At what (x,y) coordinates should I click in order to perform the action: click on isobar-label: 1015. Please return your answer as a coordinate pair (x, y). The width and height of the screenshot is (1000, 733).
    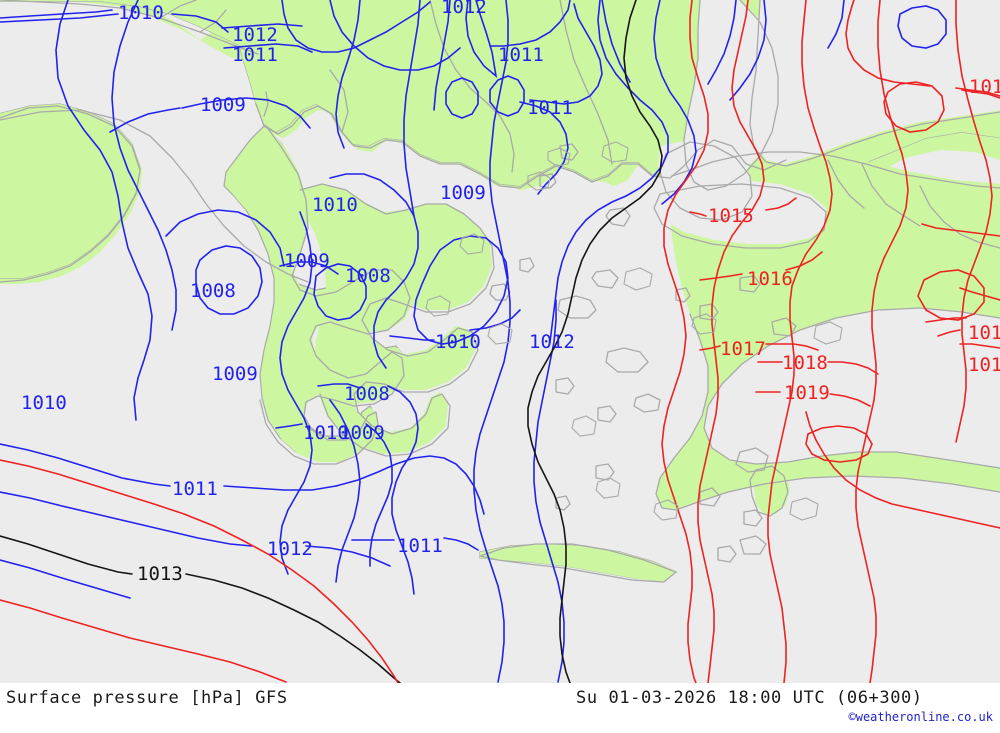
    Looking at the image, I should click on (731, 216).